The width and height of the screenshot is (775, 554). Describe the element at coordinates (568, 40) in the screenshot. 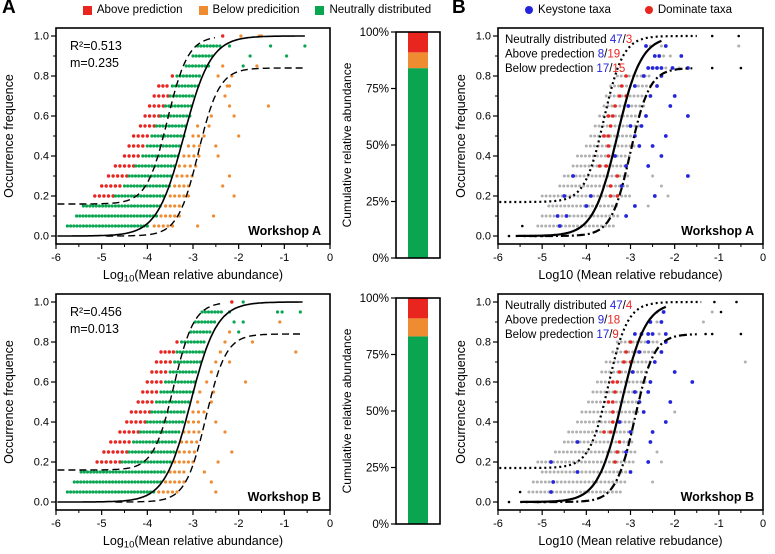

I see `annotation-line: Neutrally distributed 47/3` at that location.